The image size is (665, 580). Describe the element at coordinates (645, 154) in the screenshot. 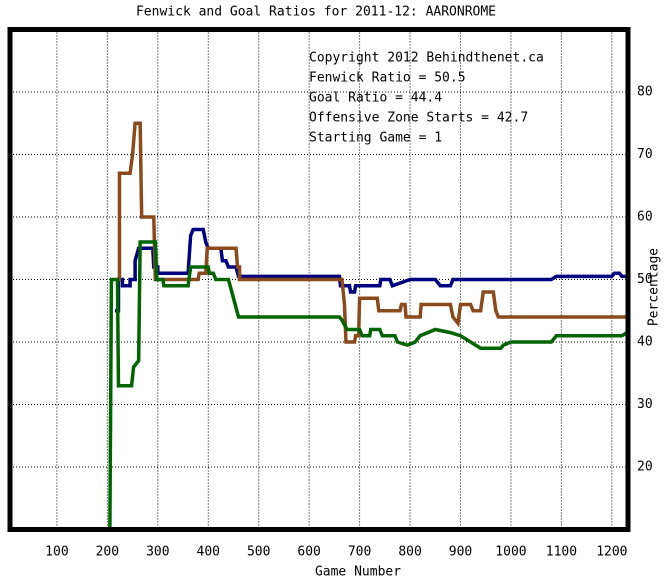

I see `y-tick-label: 70` at that location.